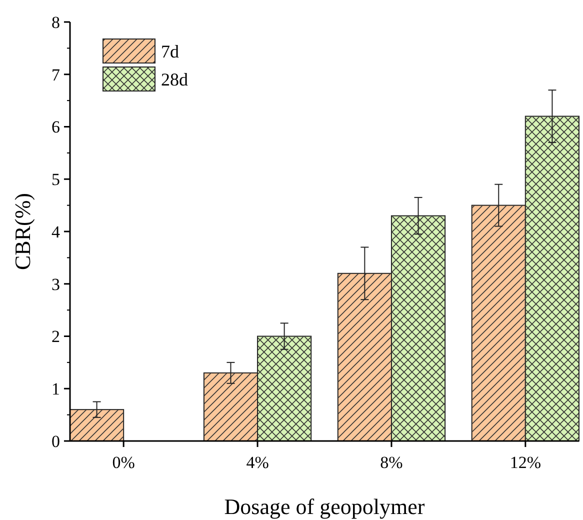  What do you see at coordinates (56, 336) in the screenshot?
I see `y-tick-label: 2` at bounding box center [56, 336].